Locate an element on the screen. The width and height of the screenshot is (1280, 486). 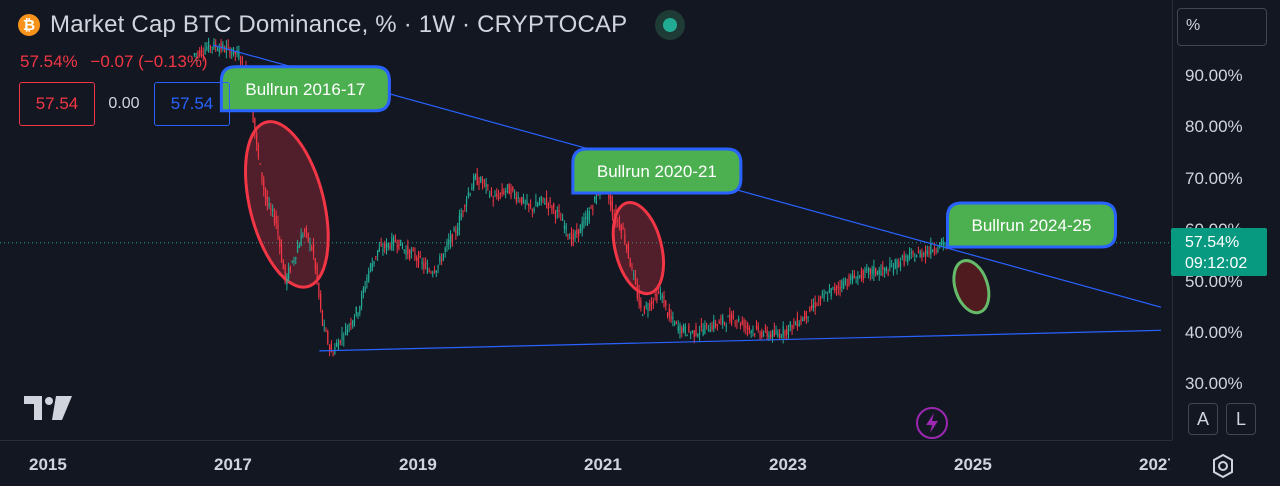
lightning-icon is located at coordinates (932, 423).